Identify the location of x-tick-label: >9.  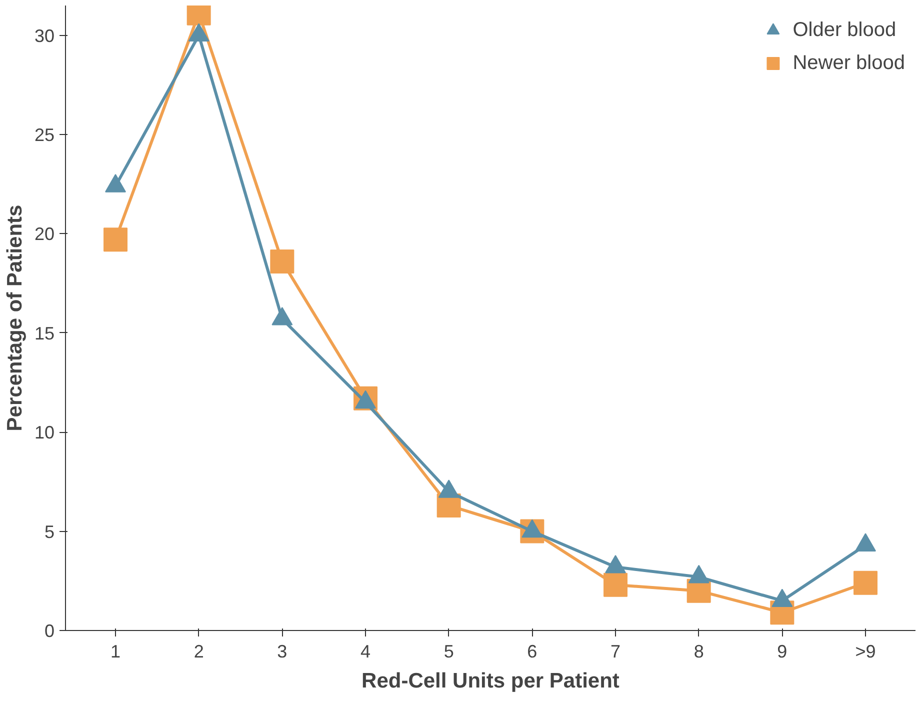
(865, 652).